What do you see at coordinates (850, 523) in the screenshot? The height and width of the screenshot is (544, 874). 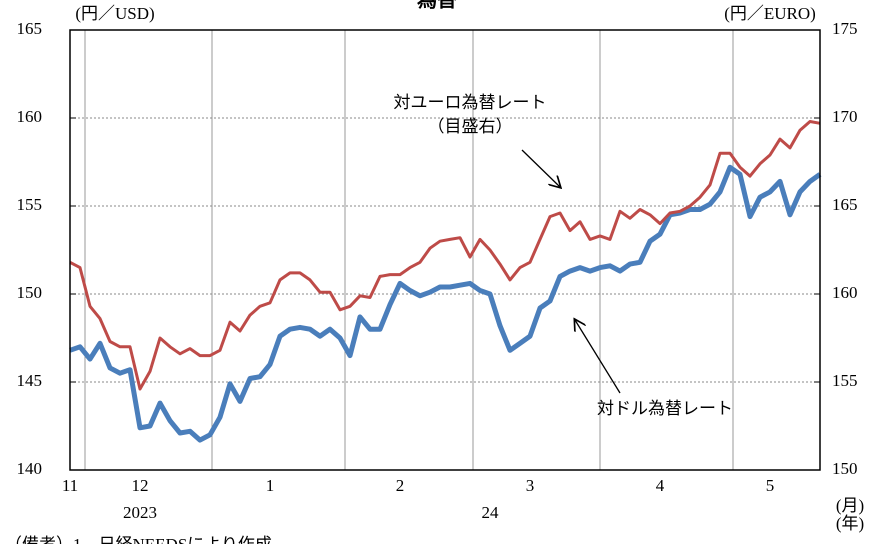 I see `year-unit-label: (年)` at bounding box center [850, 523].